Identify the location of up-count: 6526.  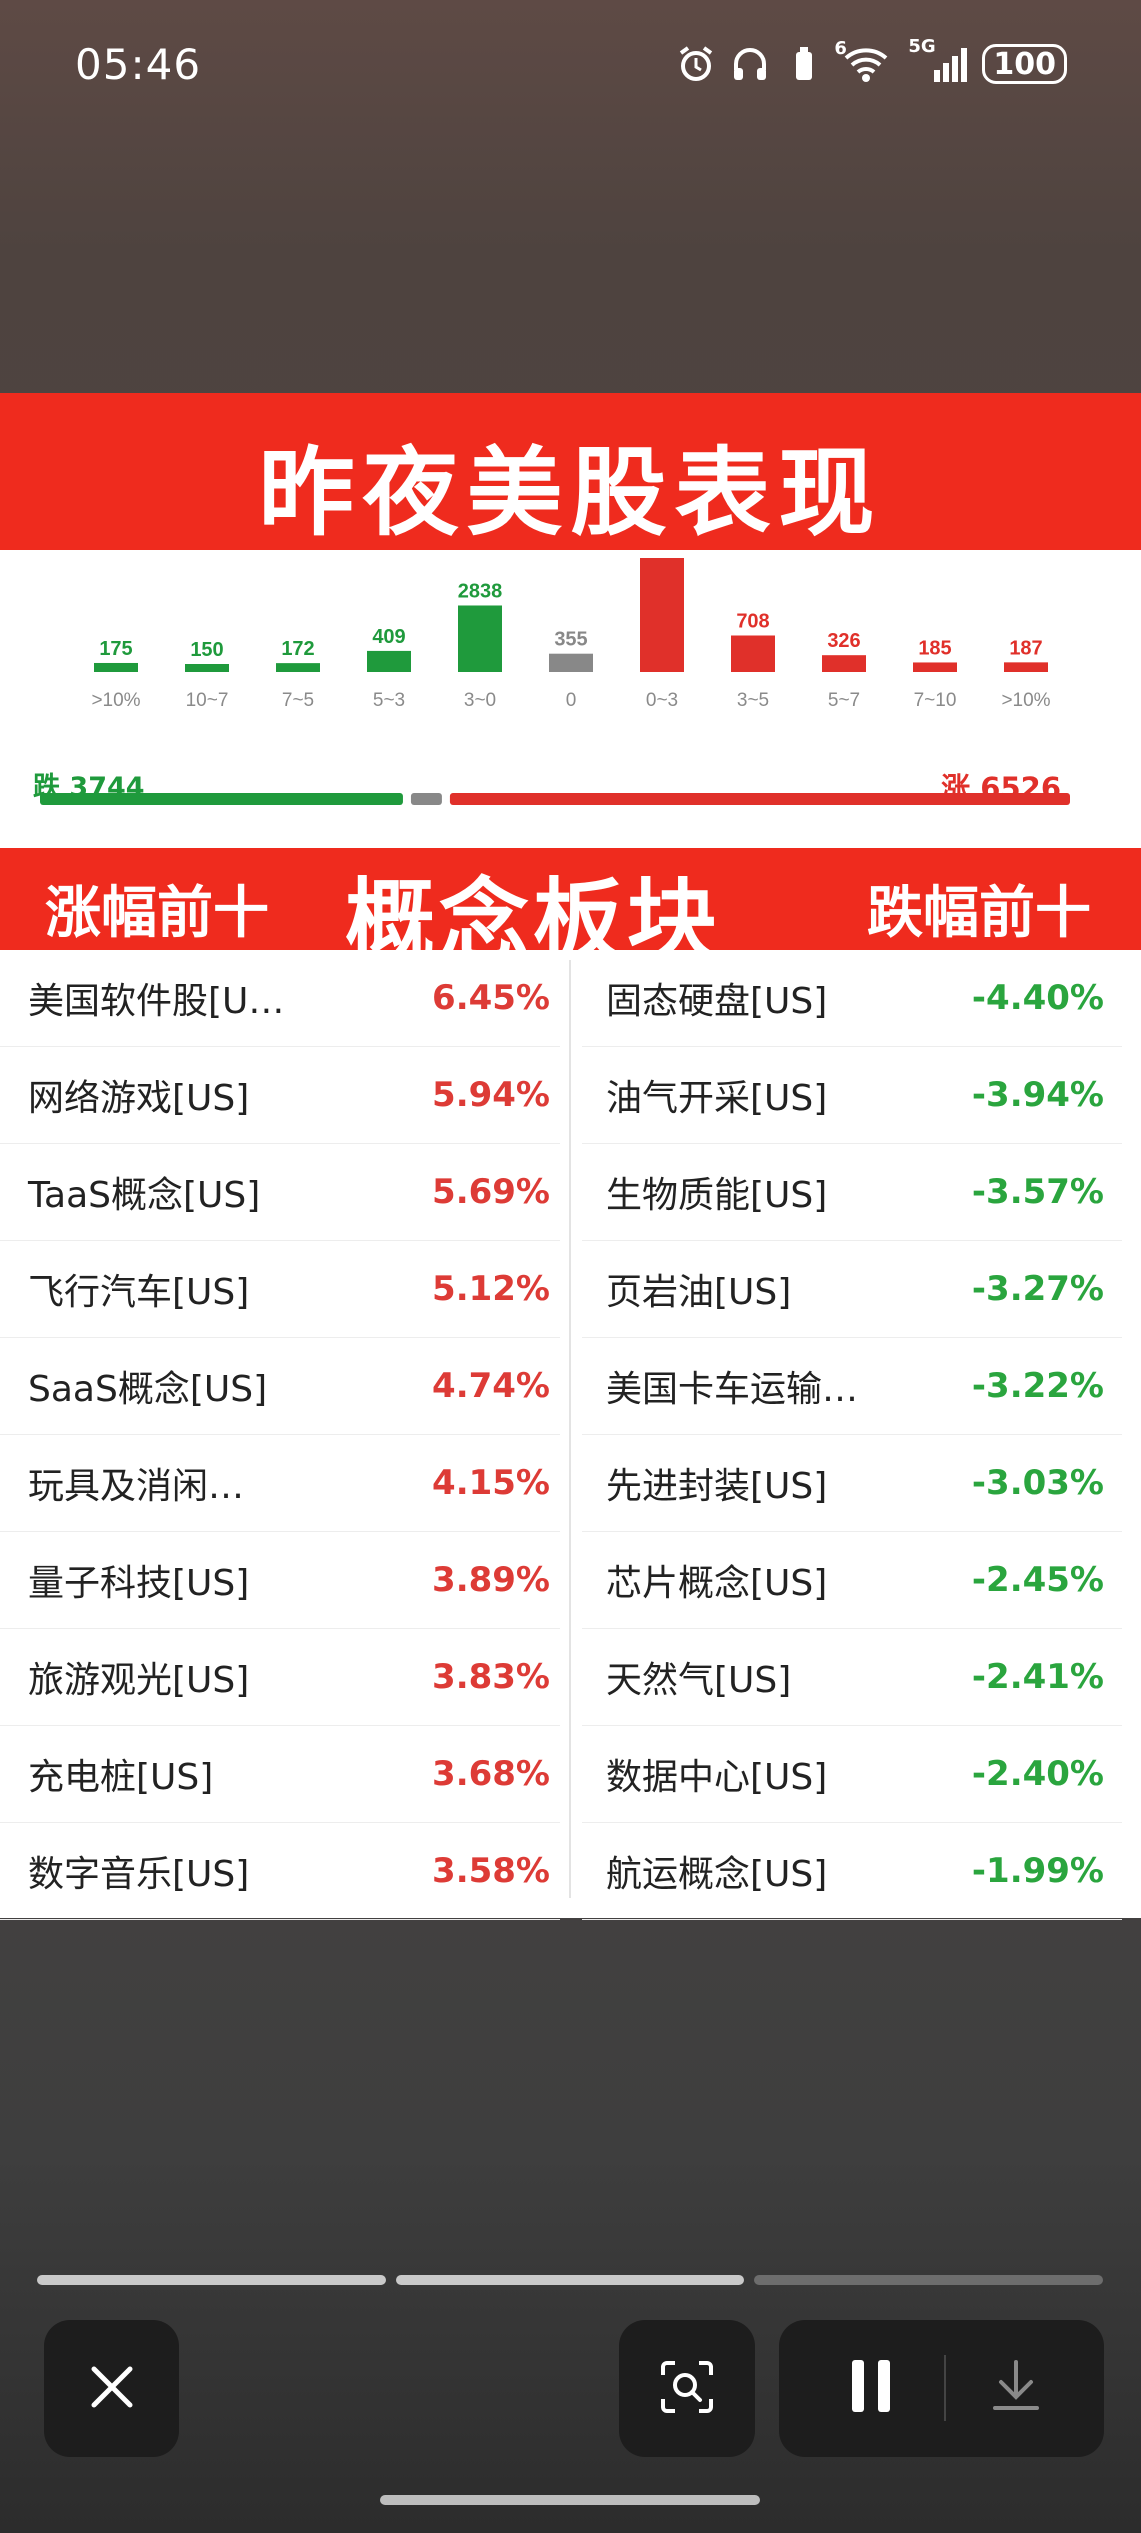
(1020, 788).